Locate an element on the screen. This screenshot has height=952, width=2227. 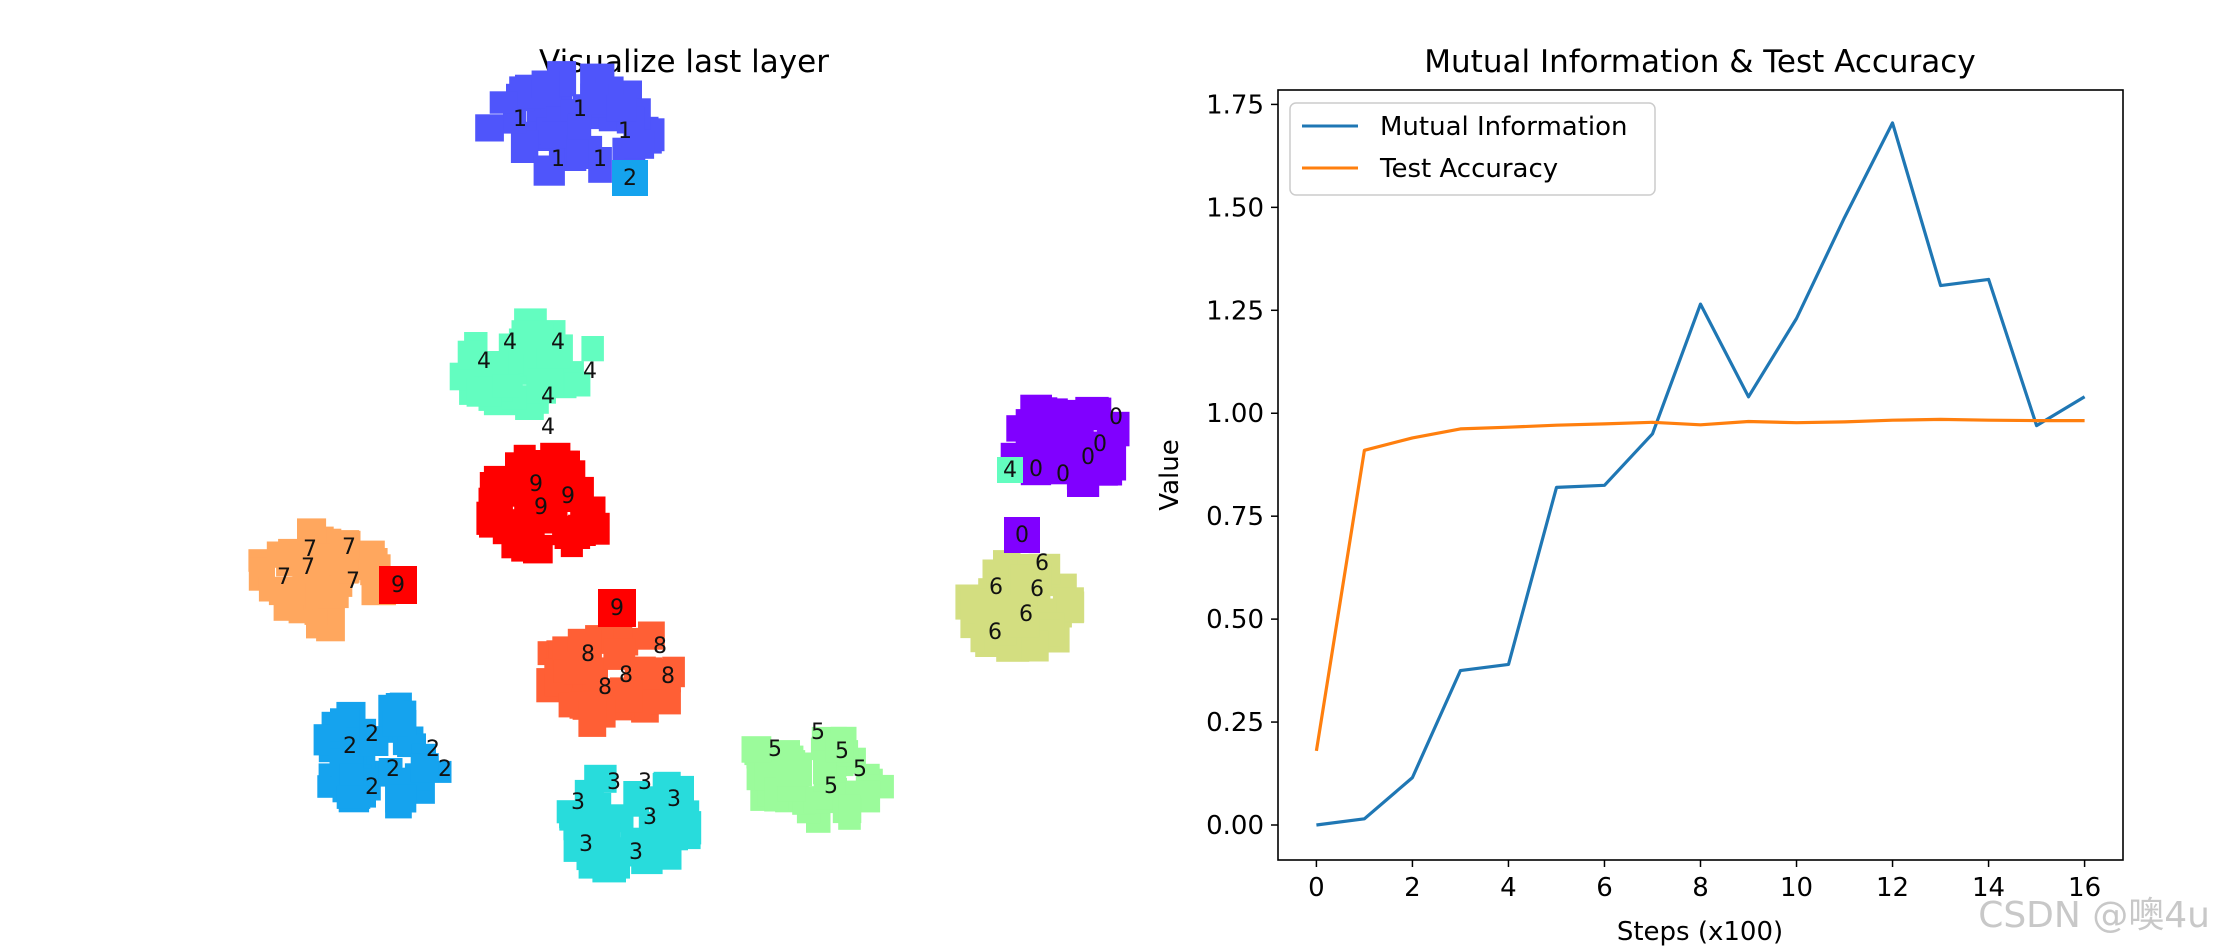
outlier-digit-2: 2 is located at coordinates (630, 178).